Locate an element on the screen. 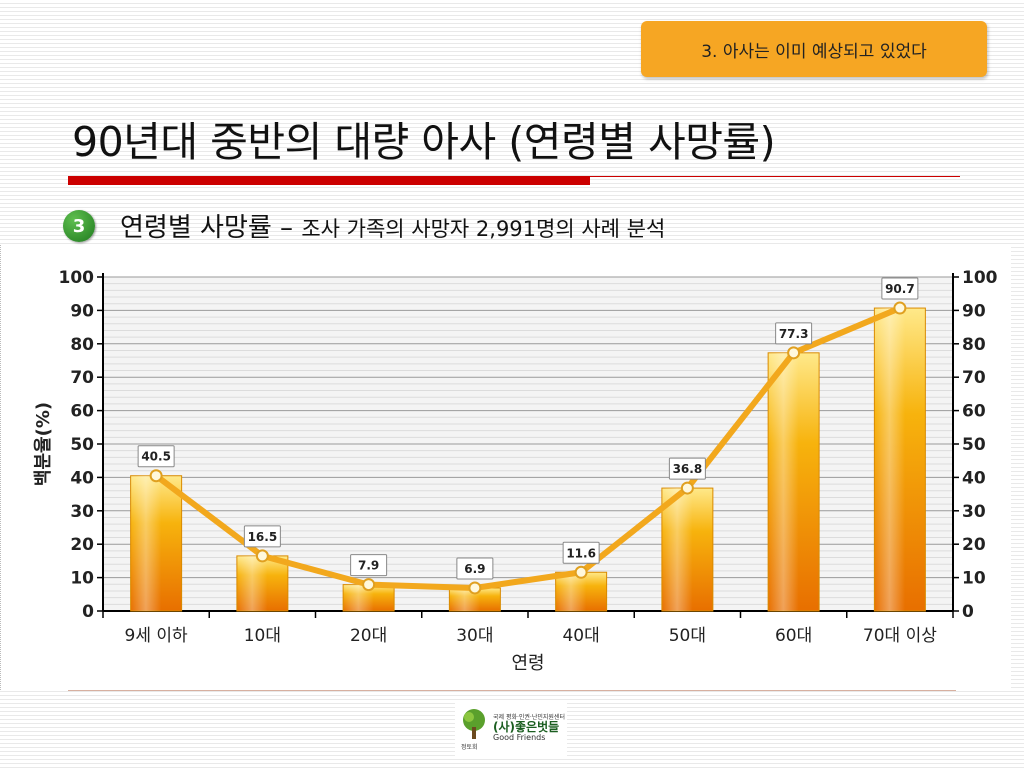  logo-text: 국제 평화·인권·난민지원센터 (사)좋은벗들 Good Friends is located at coordinates (529, 728).